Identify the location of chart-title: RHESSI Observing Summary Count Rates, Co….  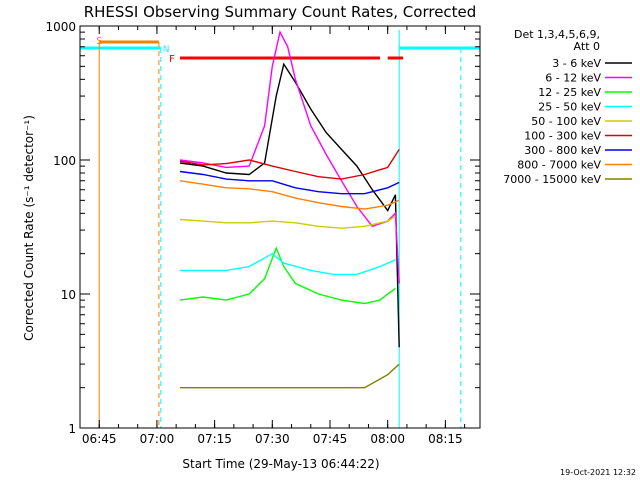
(280, 12).